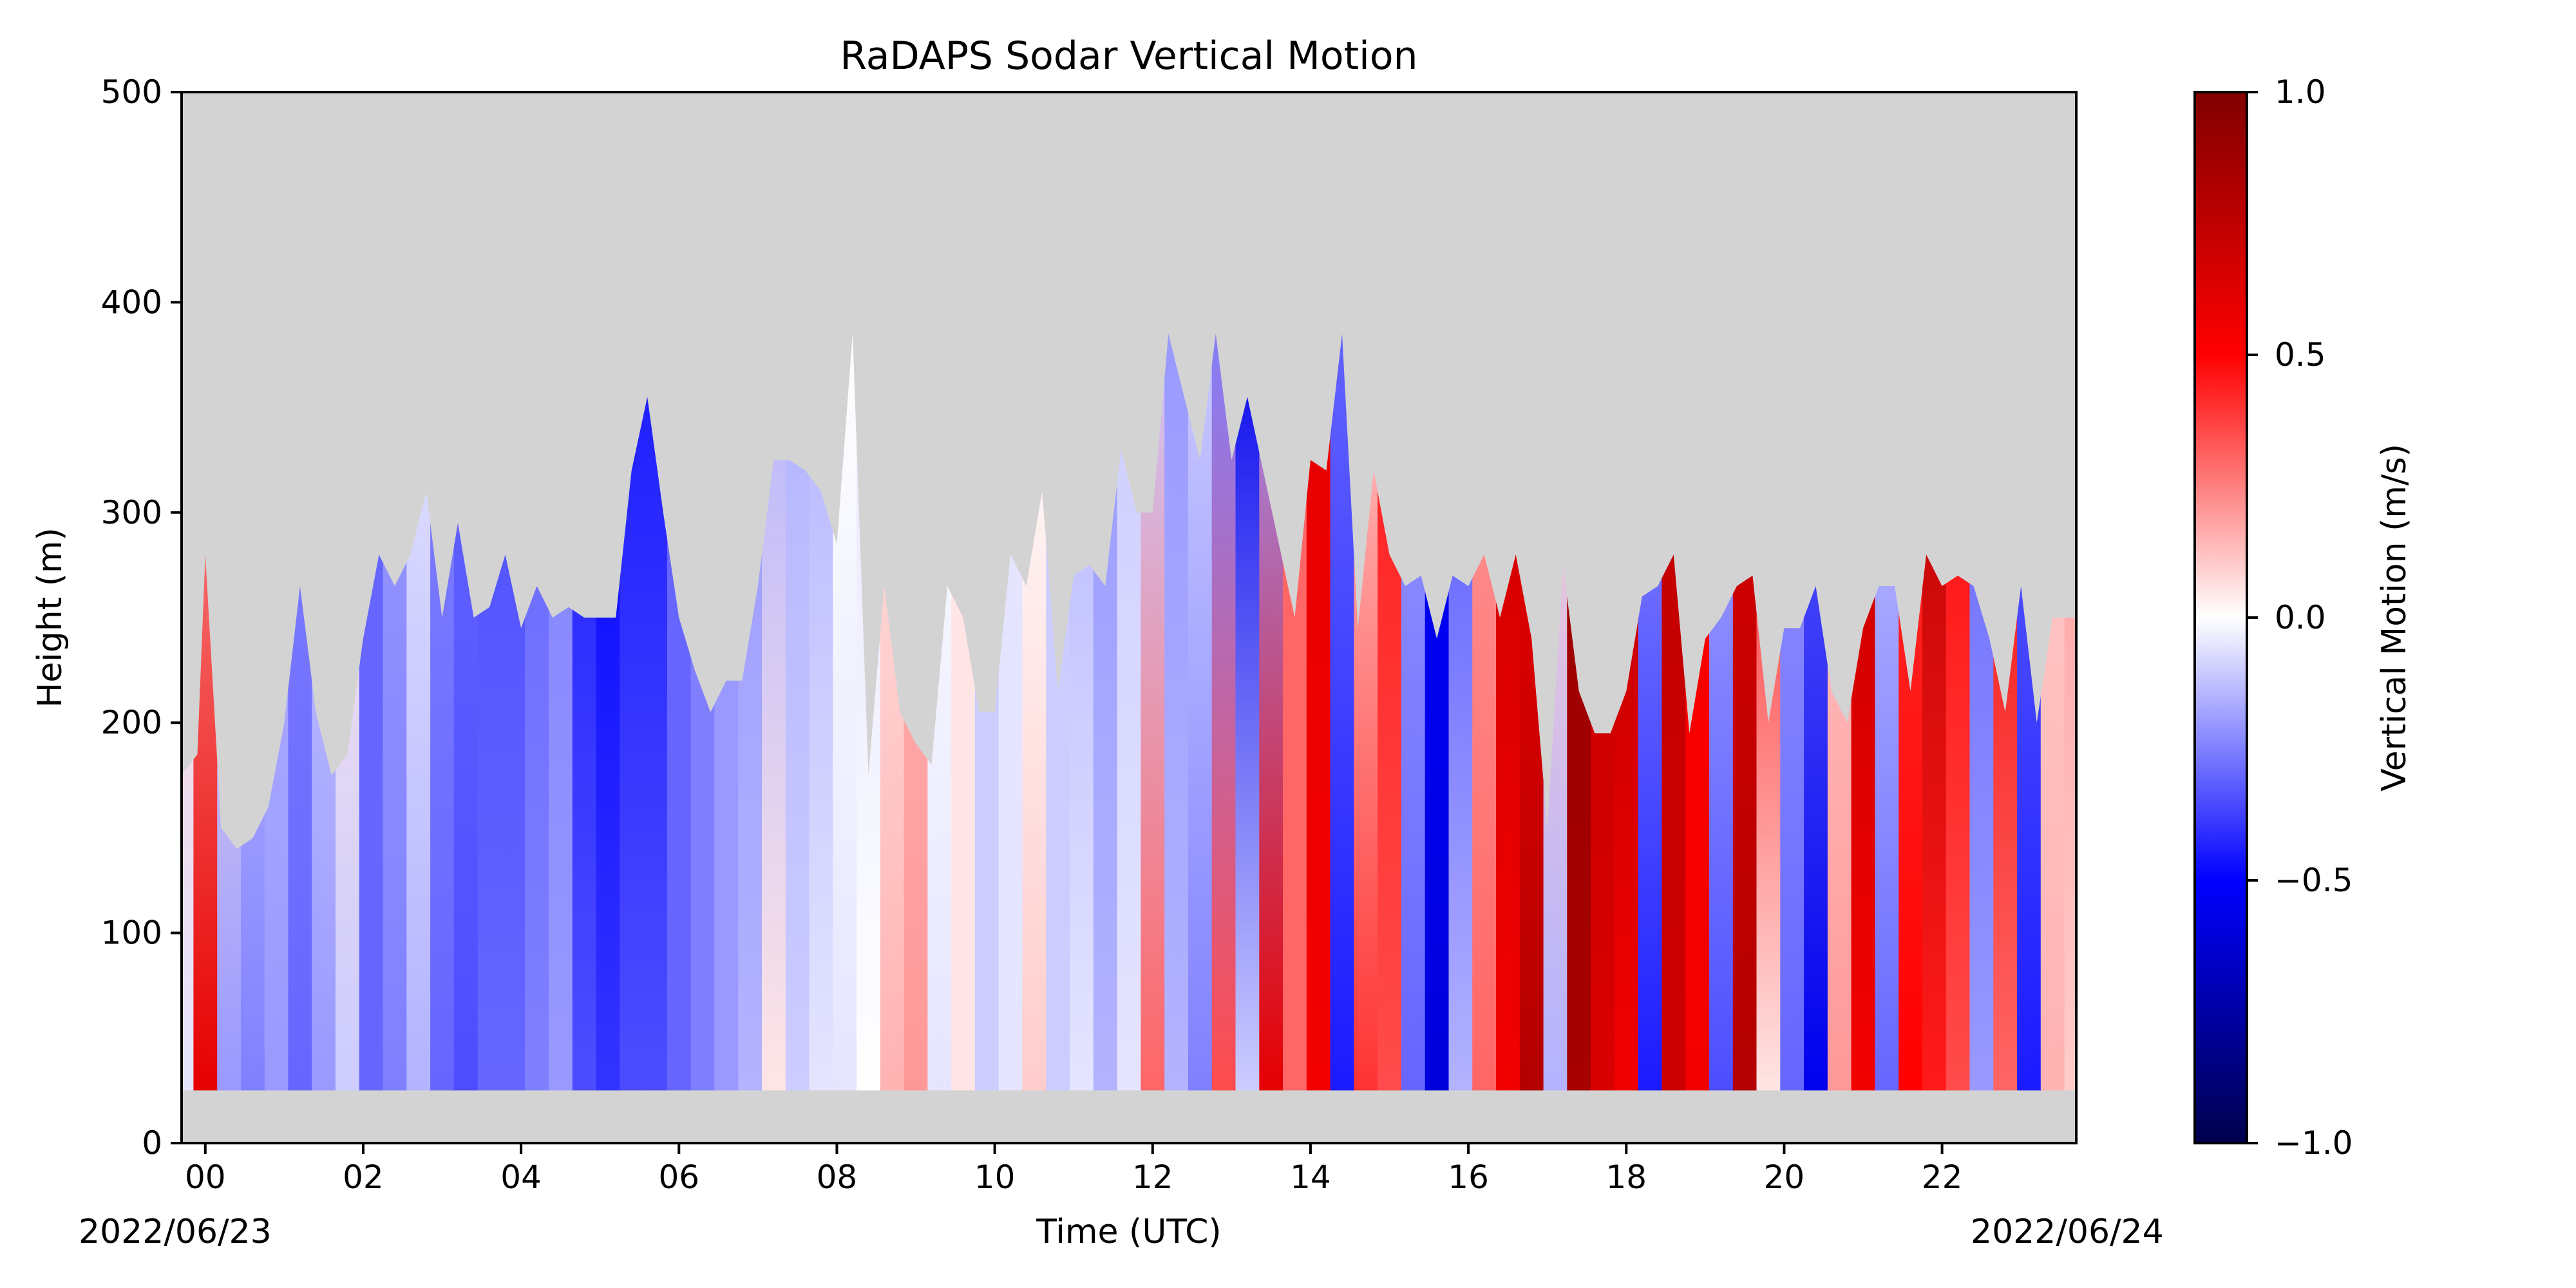 The width and height of the screenshot is (2576, 1288). Describe the element at coordinates (1785, 1177) in the screenshot. I see `x-tick-label: 20` at that location.